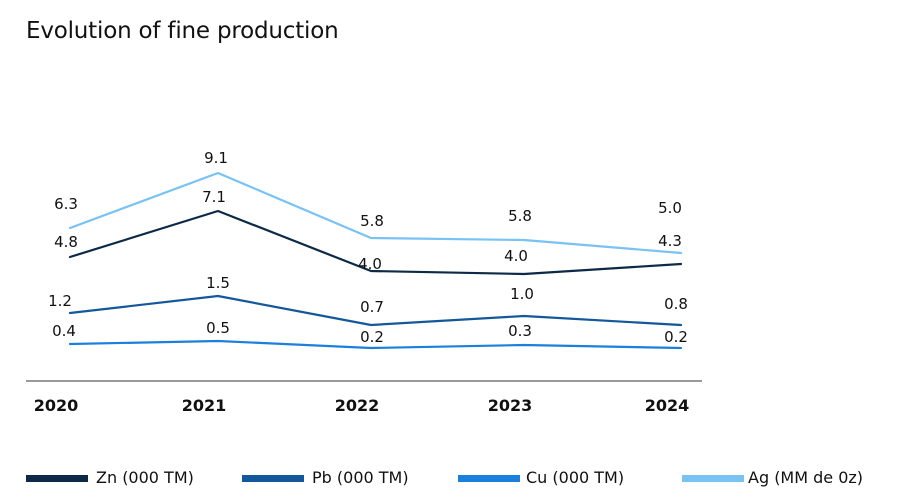 The height and width of the screenshot is (502, 904). I want to click on data-label: 0.8, so click(676, 304).